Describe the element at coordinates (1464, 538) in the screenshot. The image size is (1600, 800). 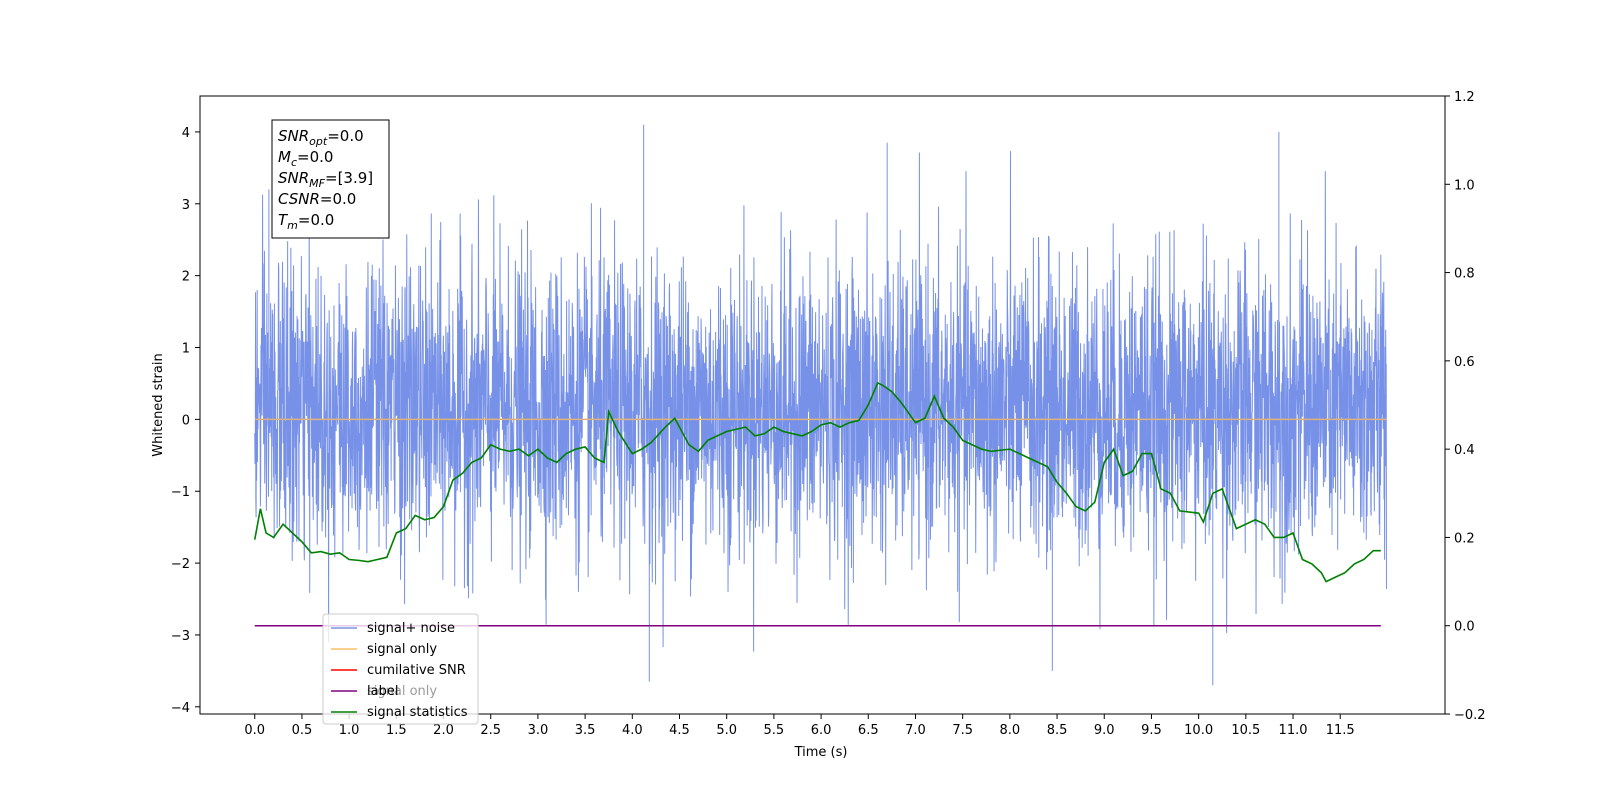
I see `y2-tick-label: 0.2` at that location.